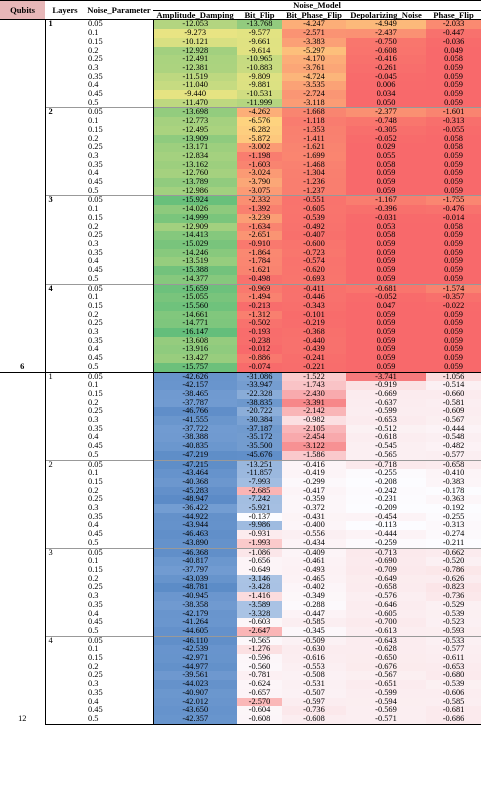  Describe the element at coordinates (453, 446) in the screenshot. I see `value-cell-phase-flip: -0.482` at that location.